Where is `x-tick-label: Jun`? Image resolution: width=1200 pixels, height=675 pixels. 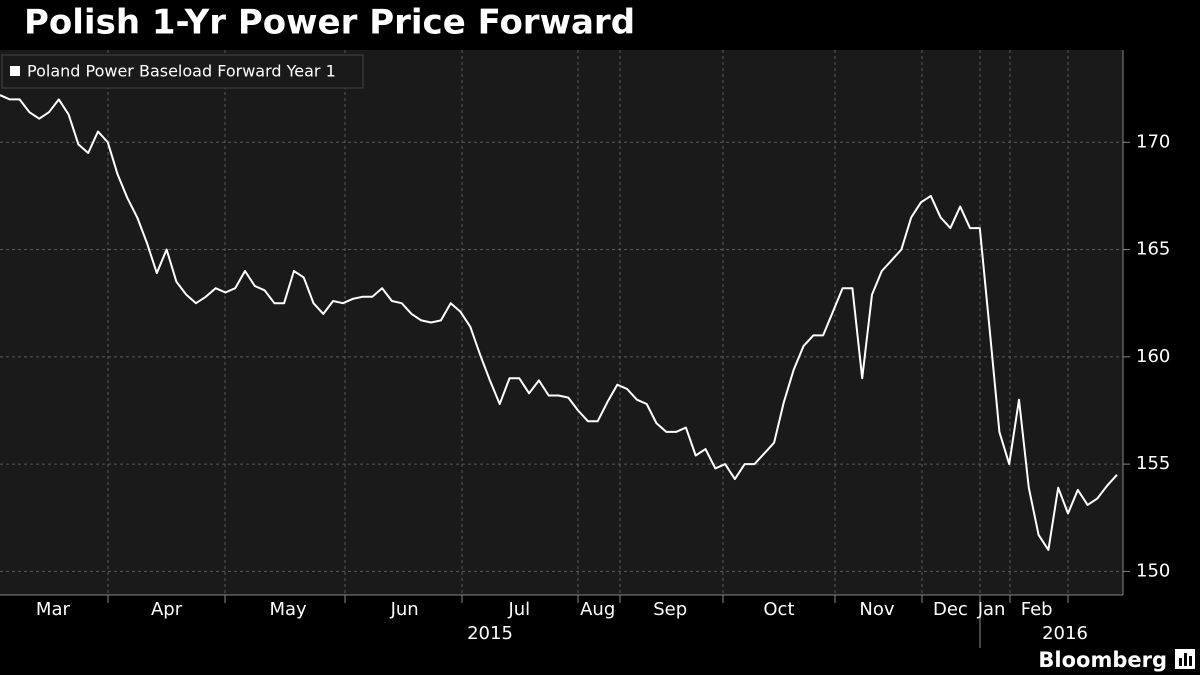
x-tick-label: Jun is located at coordinates (404, 609).